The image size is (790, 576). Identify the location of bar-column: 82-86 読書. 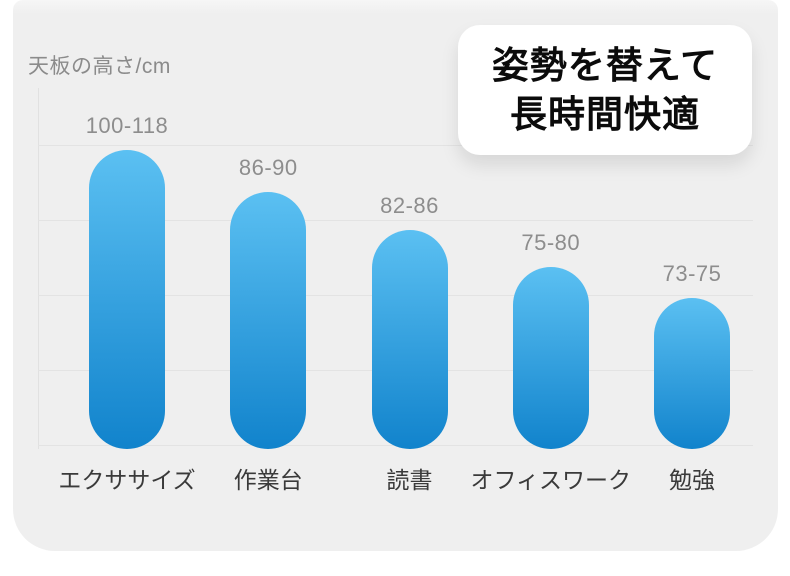
(409, 343).